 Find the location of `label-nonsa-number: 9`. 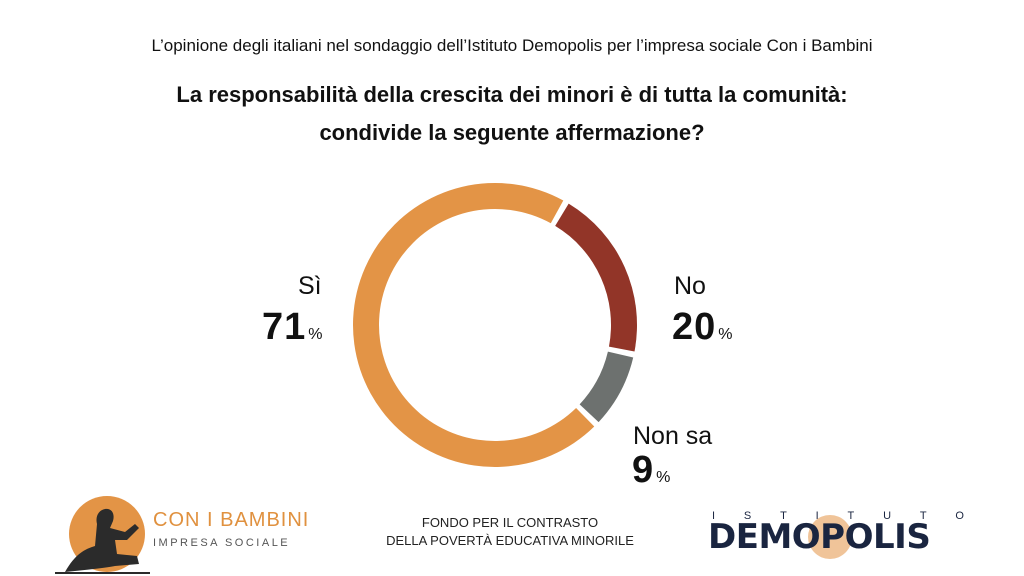

label-nonsa-number: 9 is located at coordinates (643, 470).